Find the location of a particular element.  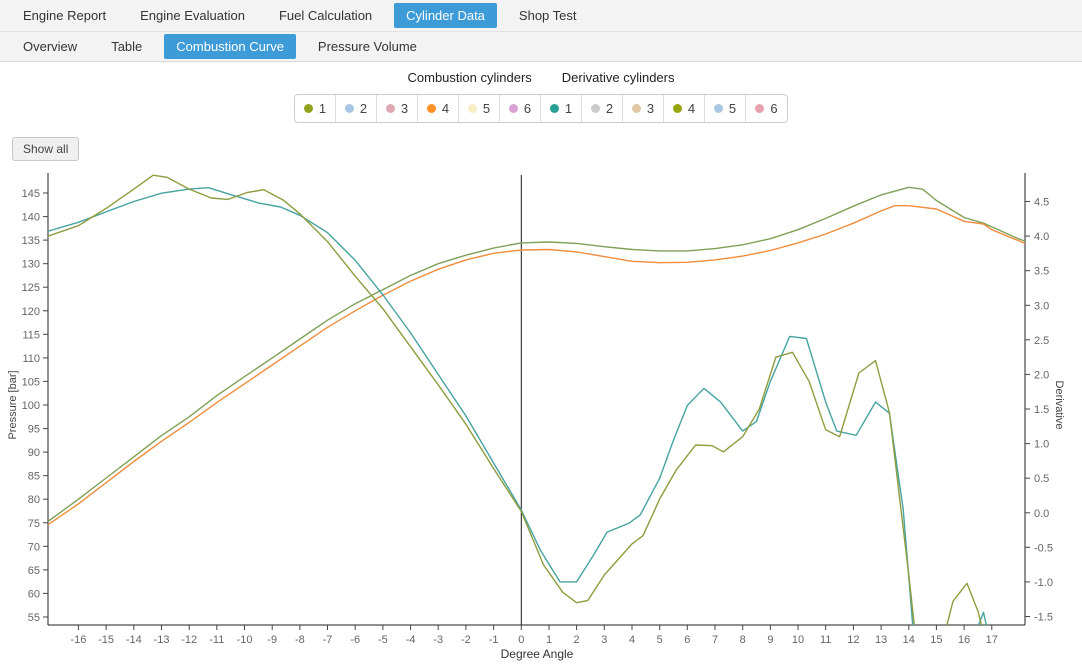

svg-text: -12 is located at coordinates (189, 640).